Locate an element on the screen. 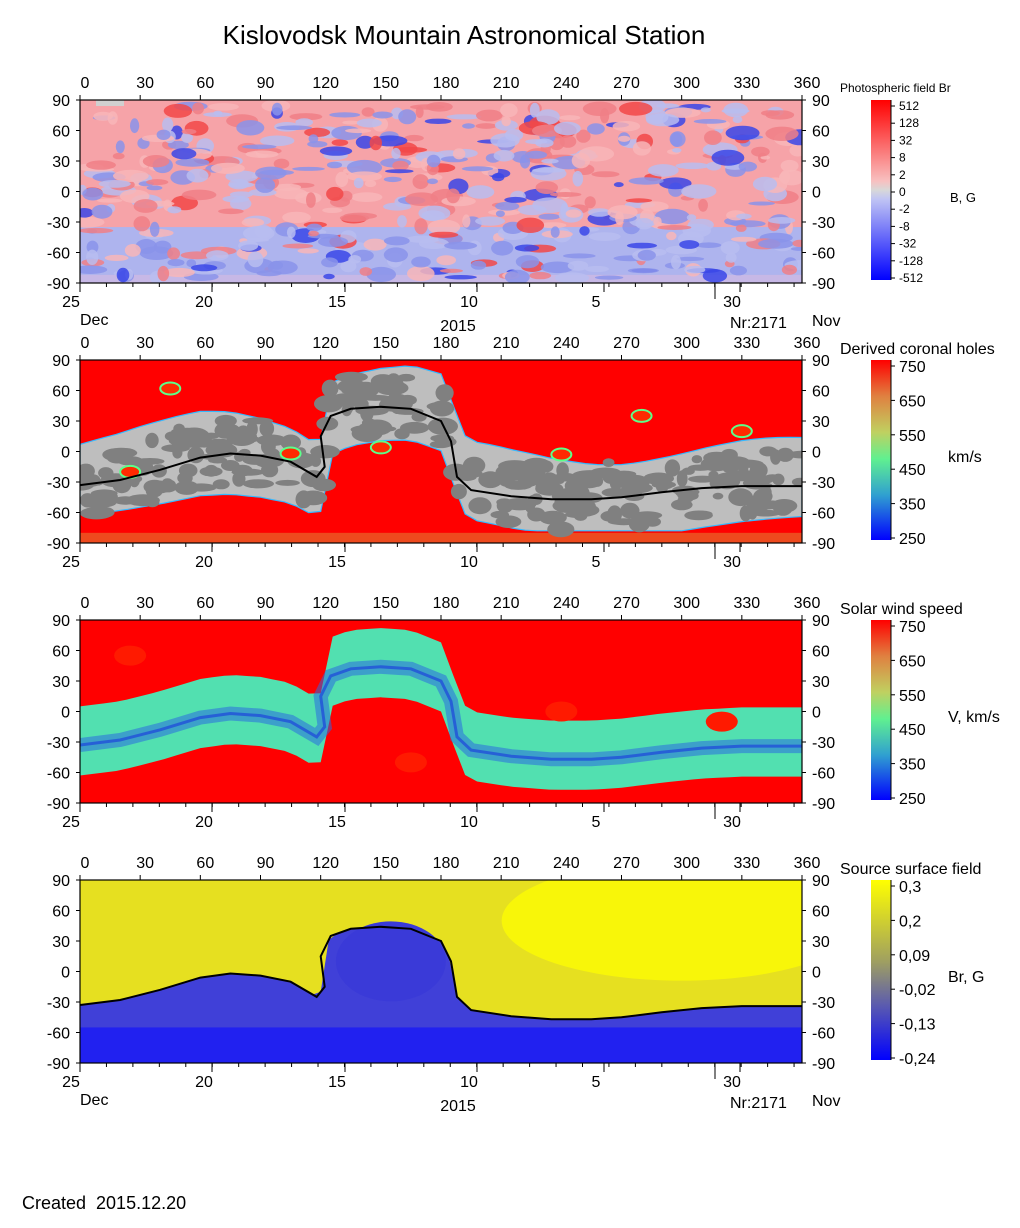  colorbar-unit-label: B, G is located at coordinates (963, 197).